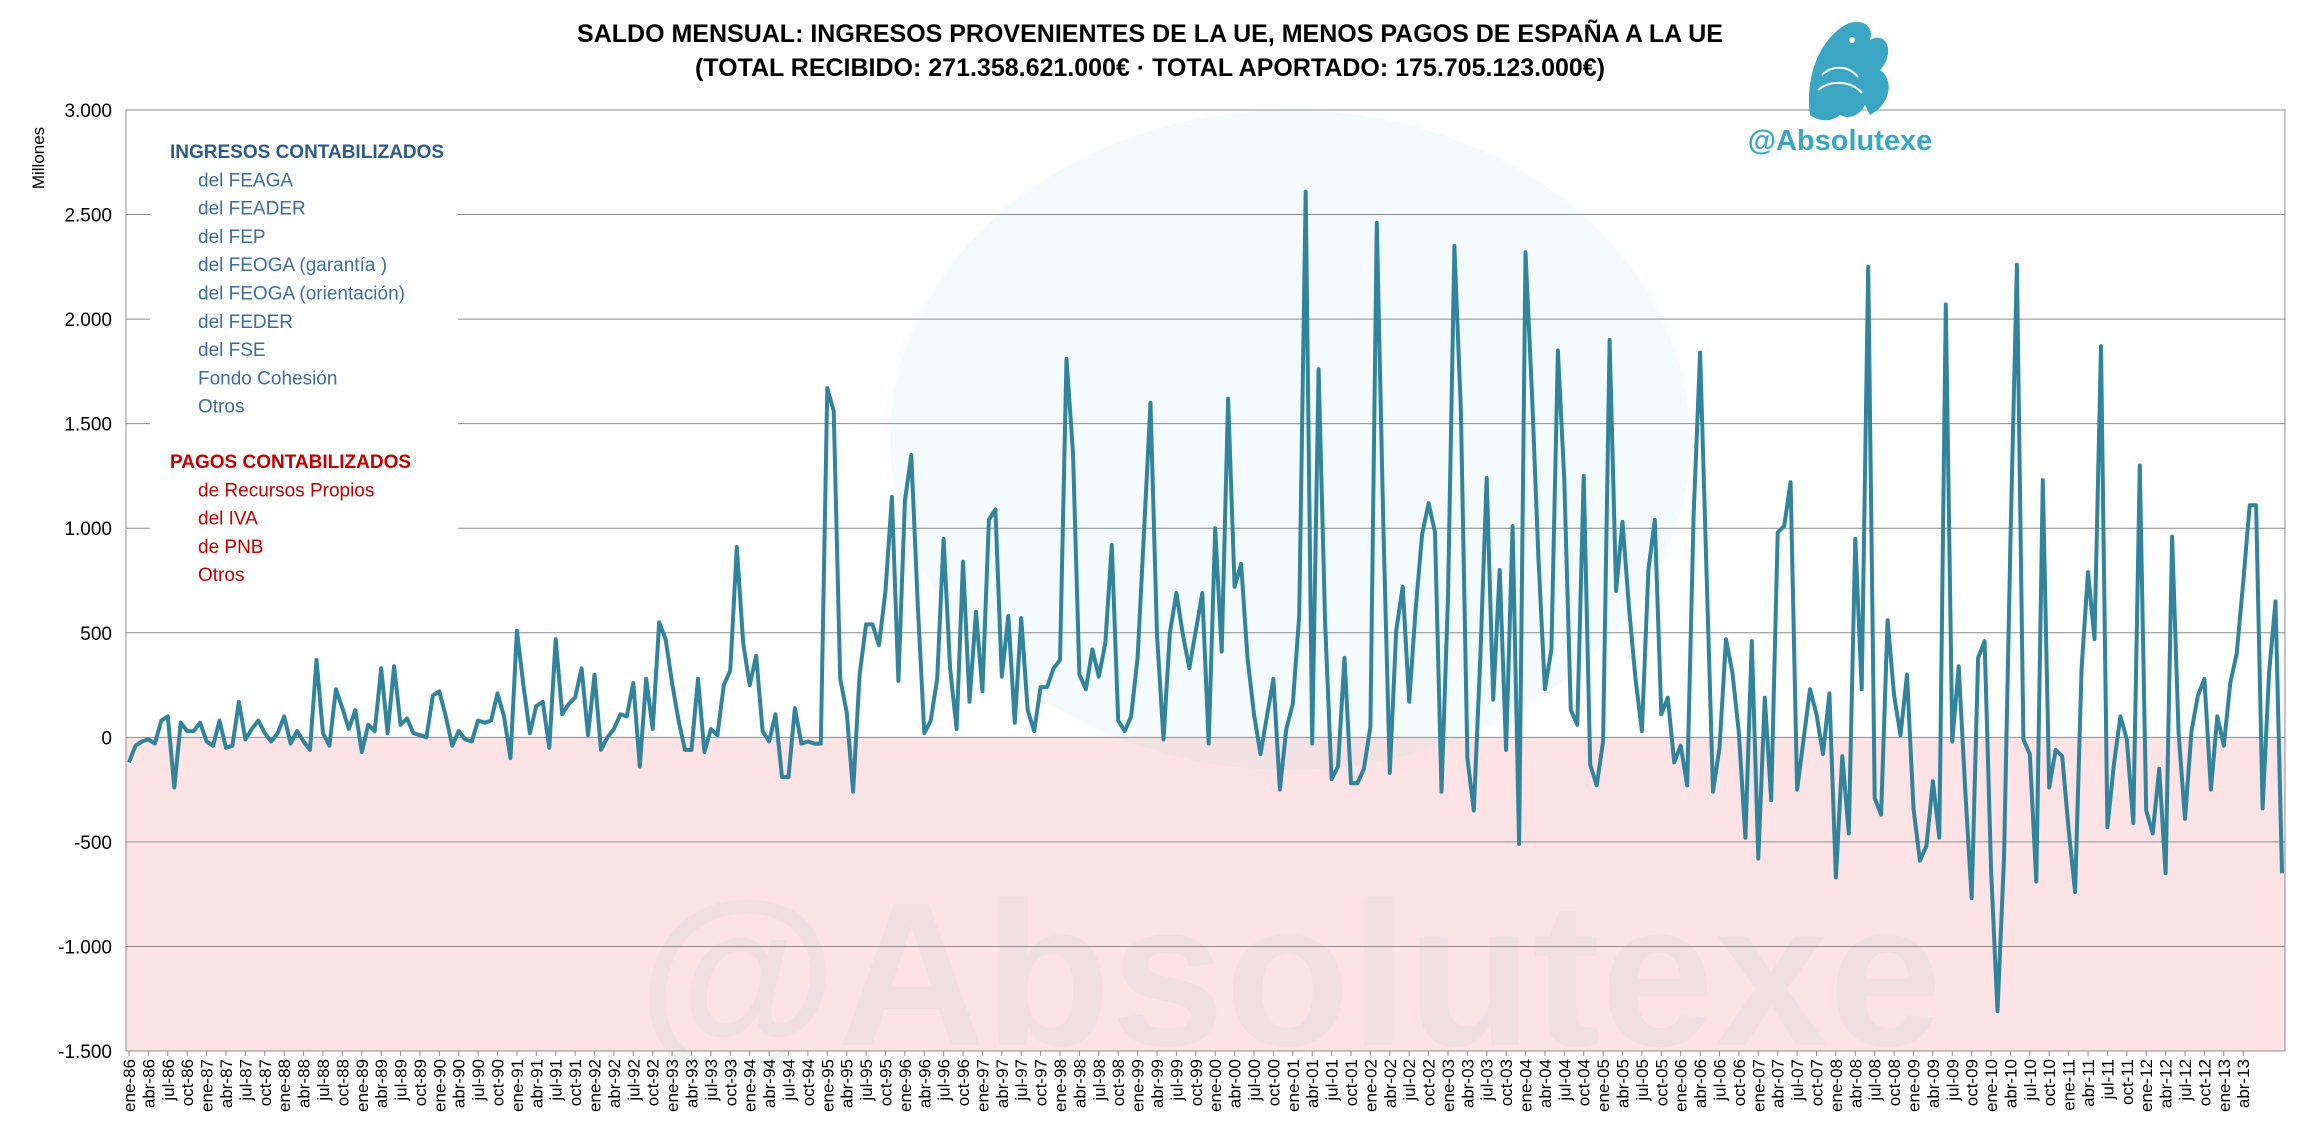 This screenshot has width=2300, height=1126. What do you see at coordinates (1293, 1085) in the screenshot?
I see `x-tick-label: ene-01` at bounding box center [1293, 1085].